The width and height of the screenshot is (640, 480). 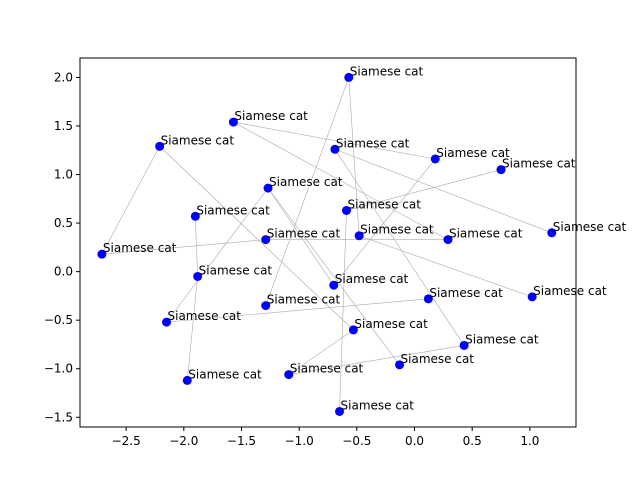 What do you see at coordinates (183, 441) in the screenshot?
I see `x-tick-label: −2.0` at bounding box center [183, 441].